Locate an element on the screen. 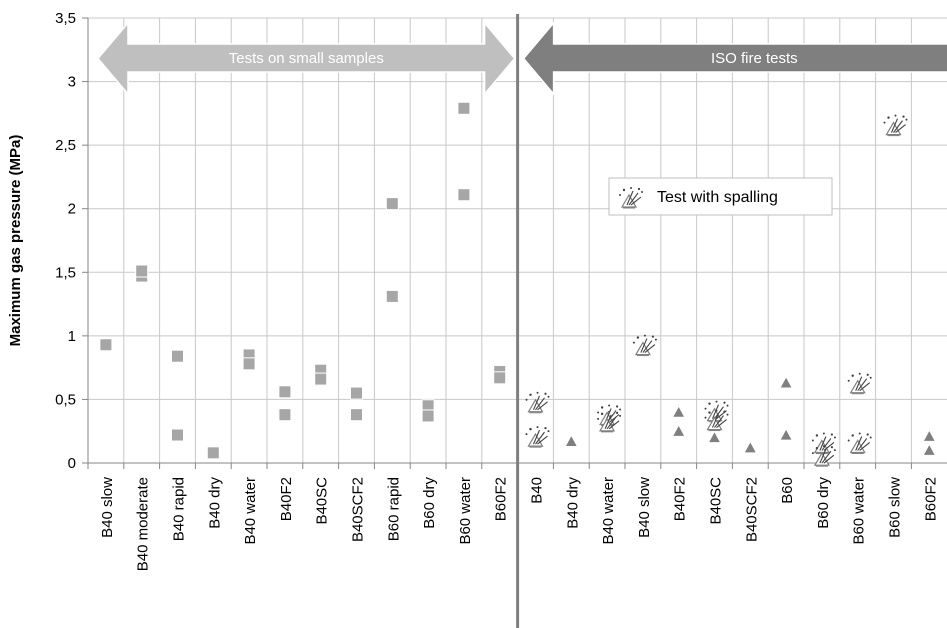 This screenshot has height=628, width=947. y-tick-label: 2,5 is located at coordinates (65, 145).